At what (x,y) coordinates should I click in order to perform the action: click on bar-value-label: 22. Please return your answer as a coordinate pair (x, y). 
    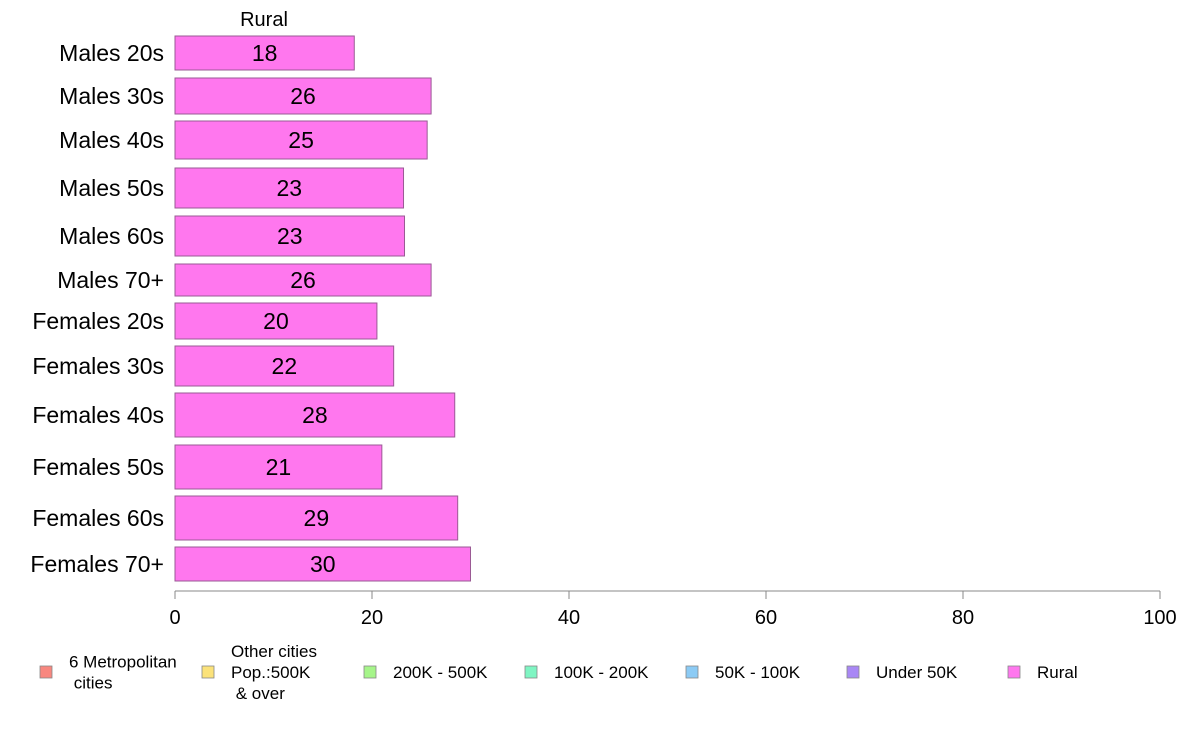
    Looking at the image, I should click on (285, 366).